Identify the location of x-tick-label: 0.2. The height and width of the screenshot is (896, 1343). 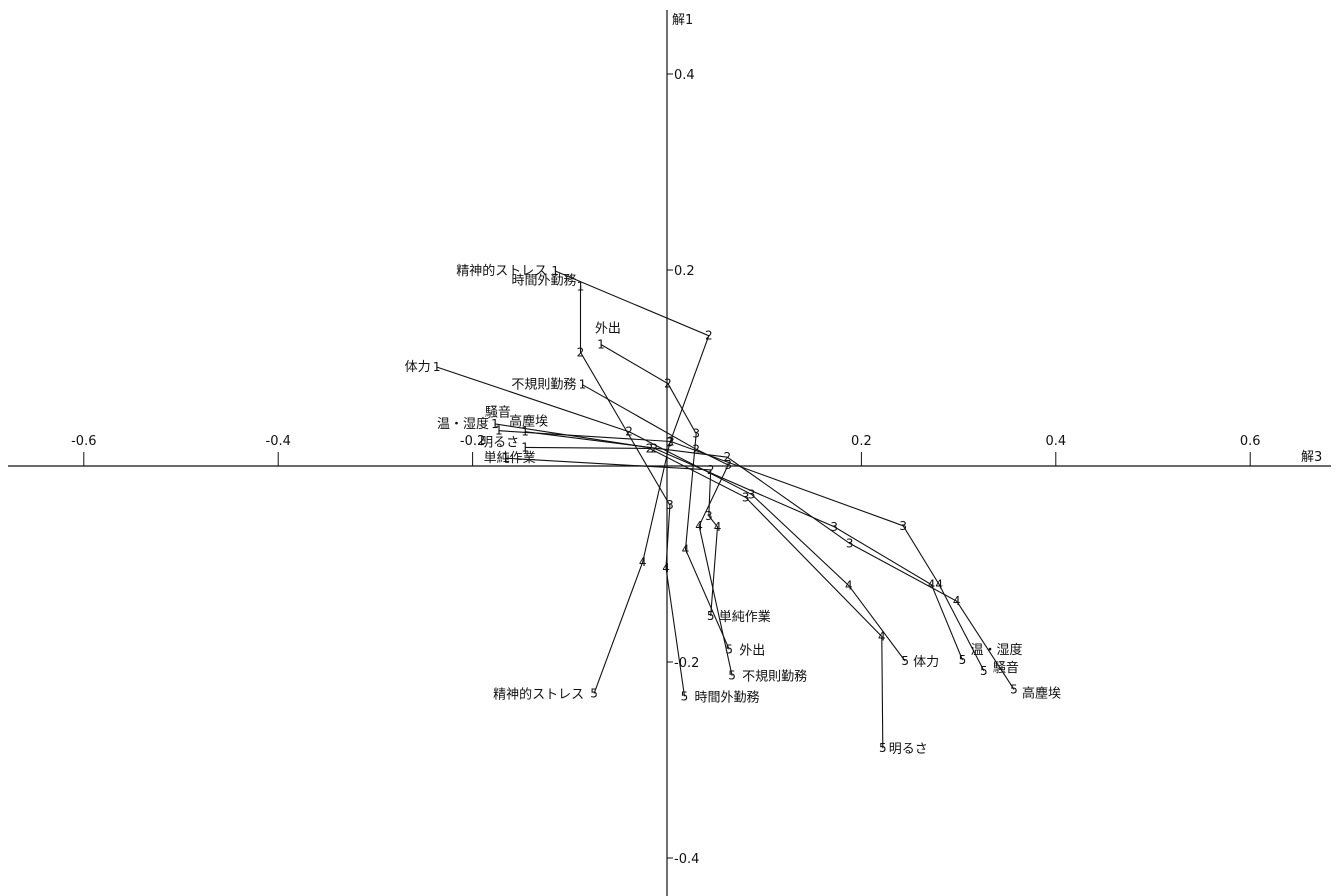
(861, 441).